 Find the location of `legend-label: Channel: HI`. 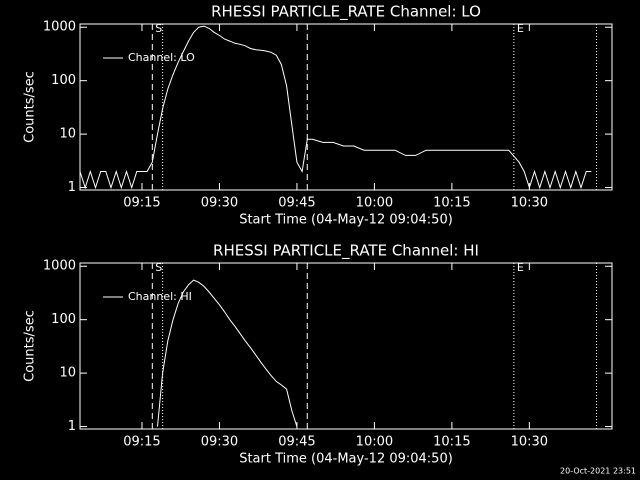

legend-label: Channel: HI is located at coordinates (160, 296).